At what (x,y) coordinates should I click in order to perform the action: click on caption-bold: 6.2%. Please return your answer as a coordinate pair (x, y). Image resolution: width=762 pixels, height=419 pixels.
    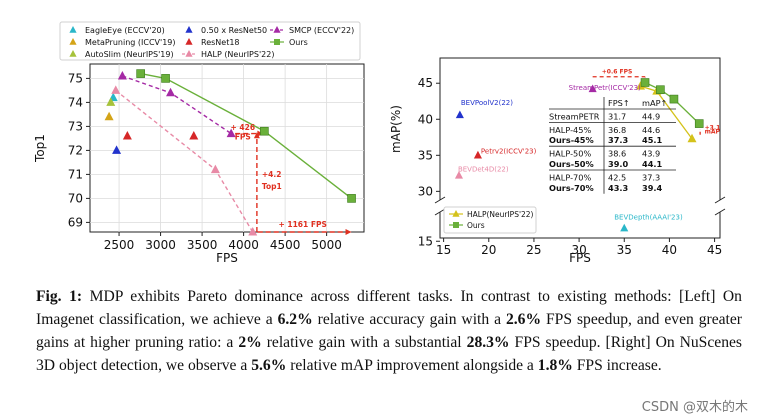
    Looking at the image, I should click on (295, 319).